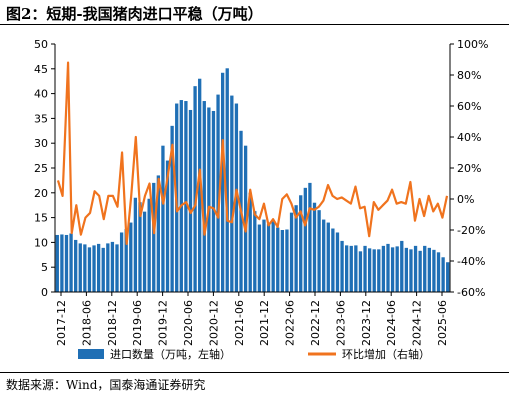 The image size is (509, 400). I want to click on x-tick-label: 2024-06, so click(391, 323).